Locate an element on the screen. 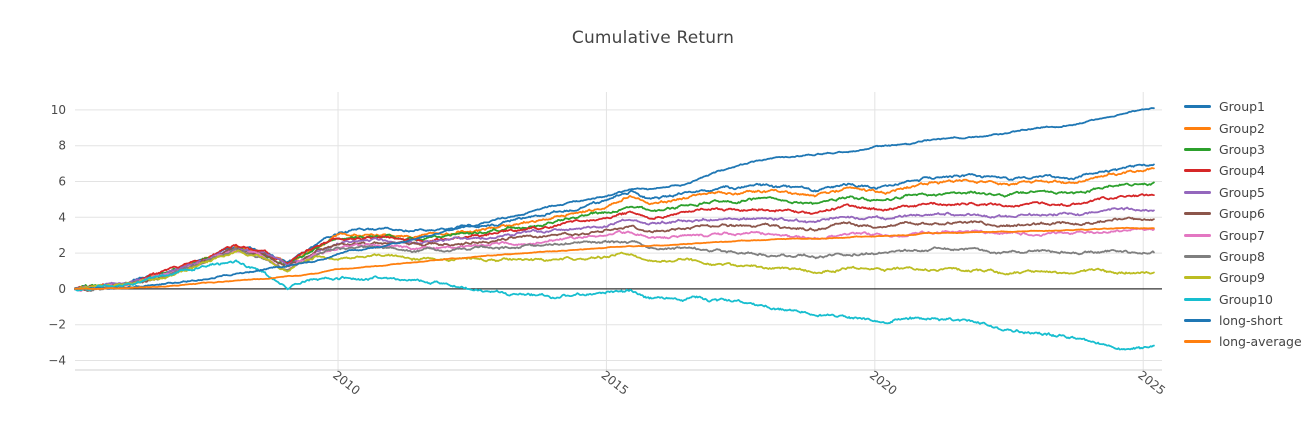 The width and height of the screenshot is (1306, 432). legend-item-long-average: long-average is located at coordinates (1243, 341).